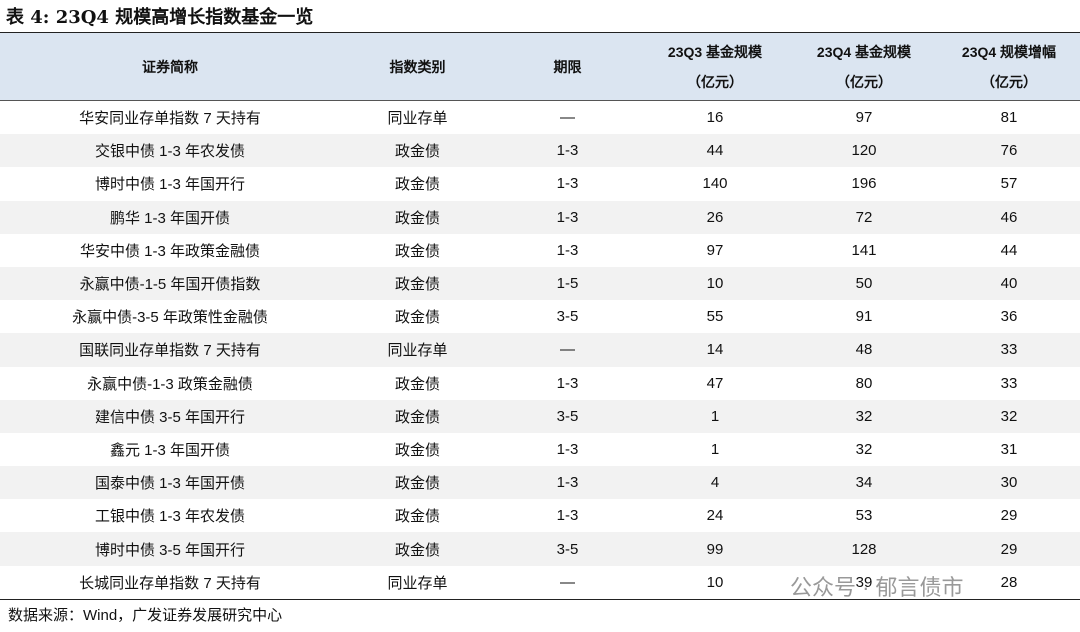  I want to click on title: 表 4: 23Q4 规模高增长指数基金一览, so click(160, 17).